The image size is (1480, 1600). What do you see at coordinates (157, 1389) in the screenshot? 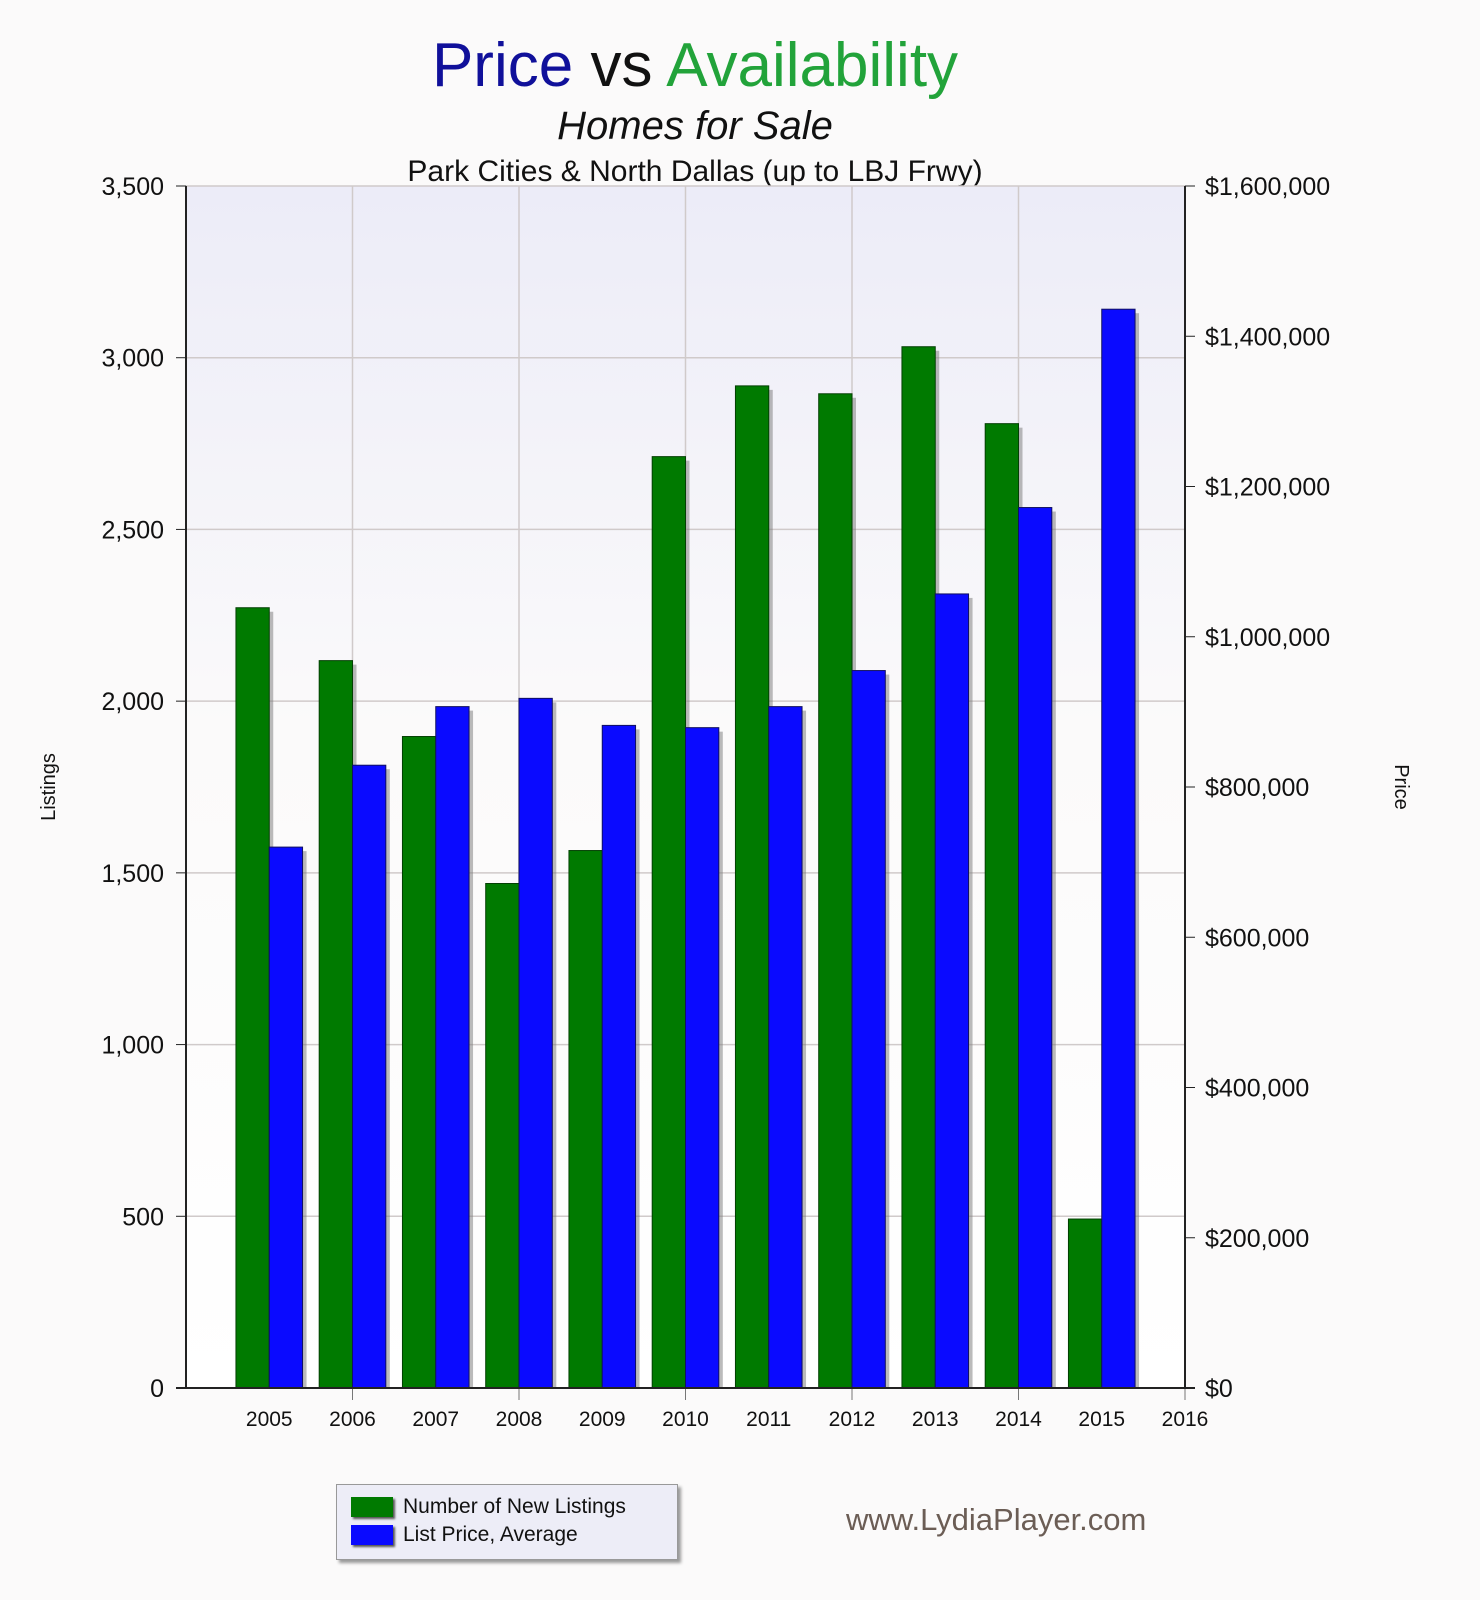
I see `y-tick-label: 0` at bounding box center [157, 1389].